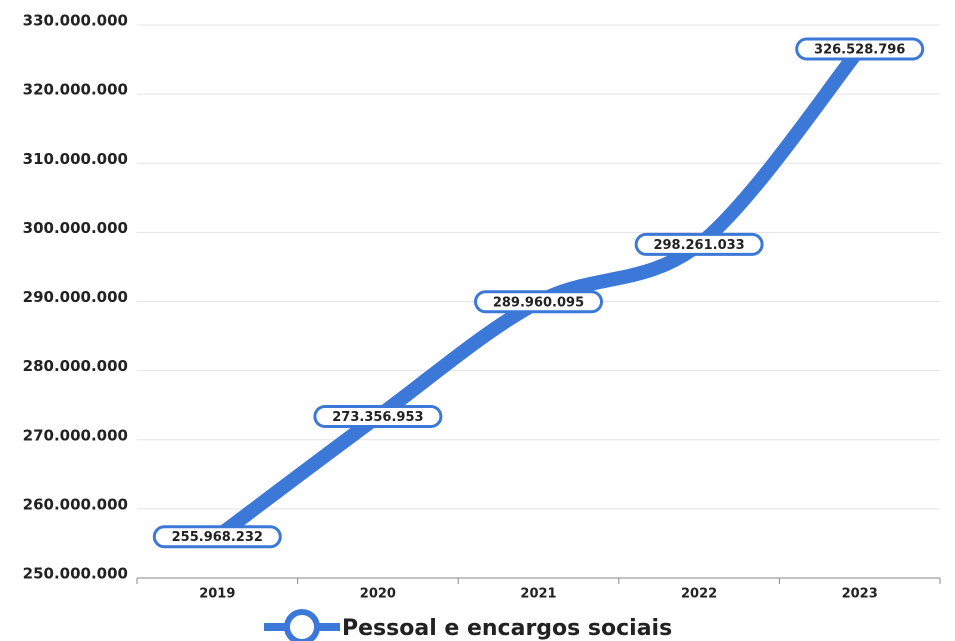 This screenshot has width=955, height=641. I want to click on data-label: 255.968.232, so click(217, 537).